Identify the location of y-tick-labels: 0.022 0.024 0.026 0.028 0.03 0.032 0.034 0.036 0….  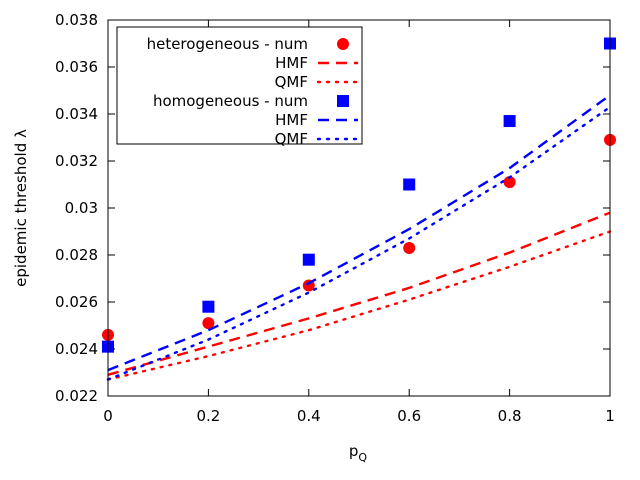
(76, 208).